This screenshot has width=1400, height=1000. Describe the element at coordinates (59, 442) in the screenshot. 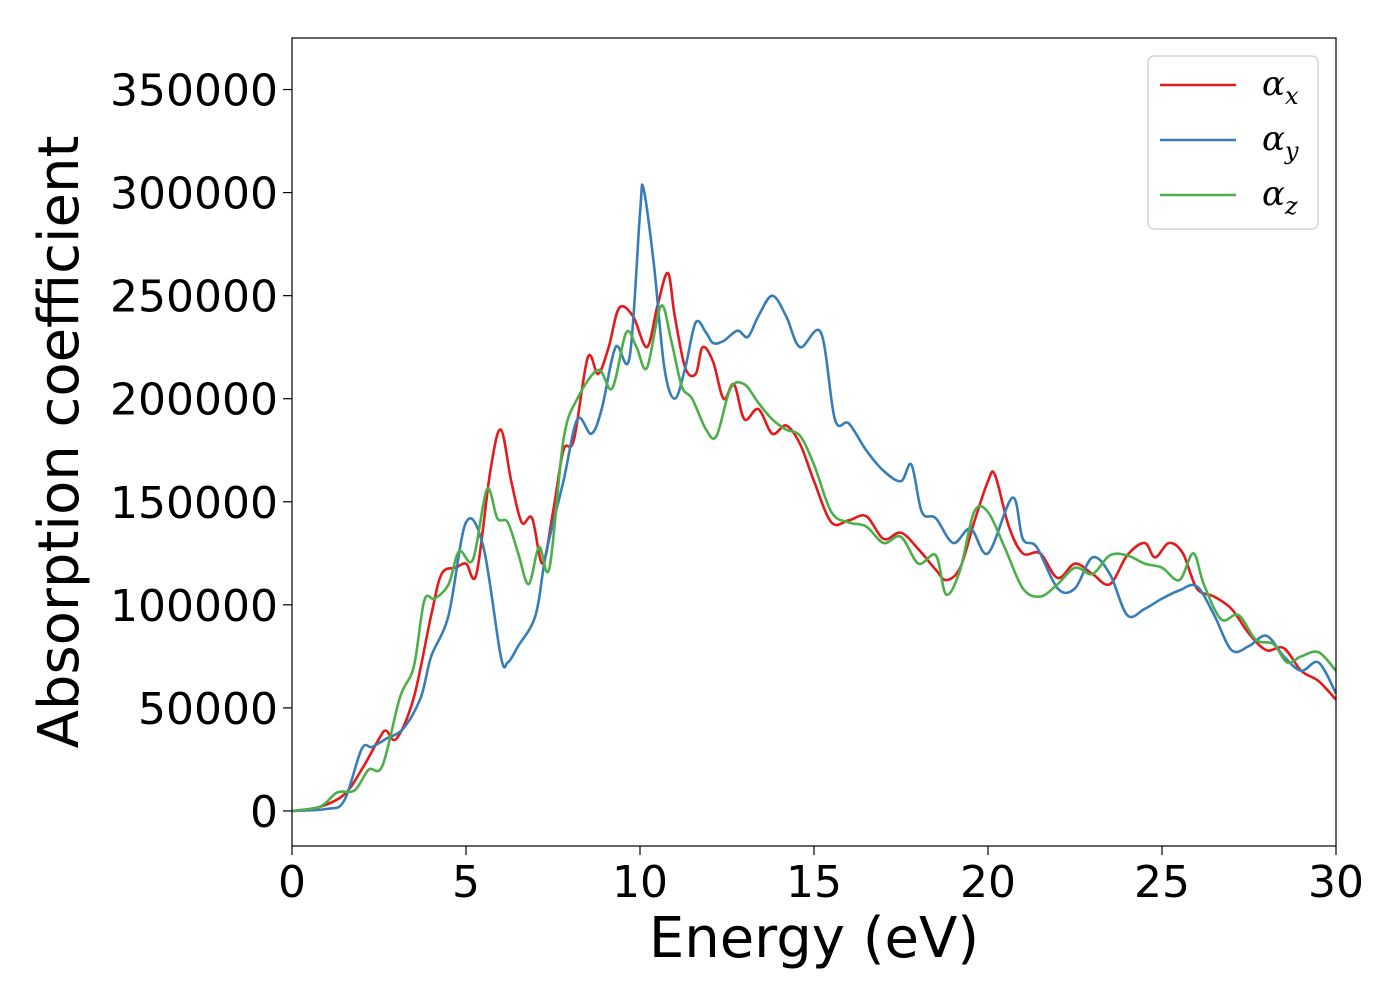

I see `y-axis-label: Absorption coefficient` at that location.